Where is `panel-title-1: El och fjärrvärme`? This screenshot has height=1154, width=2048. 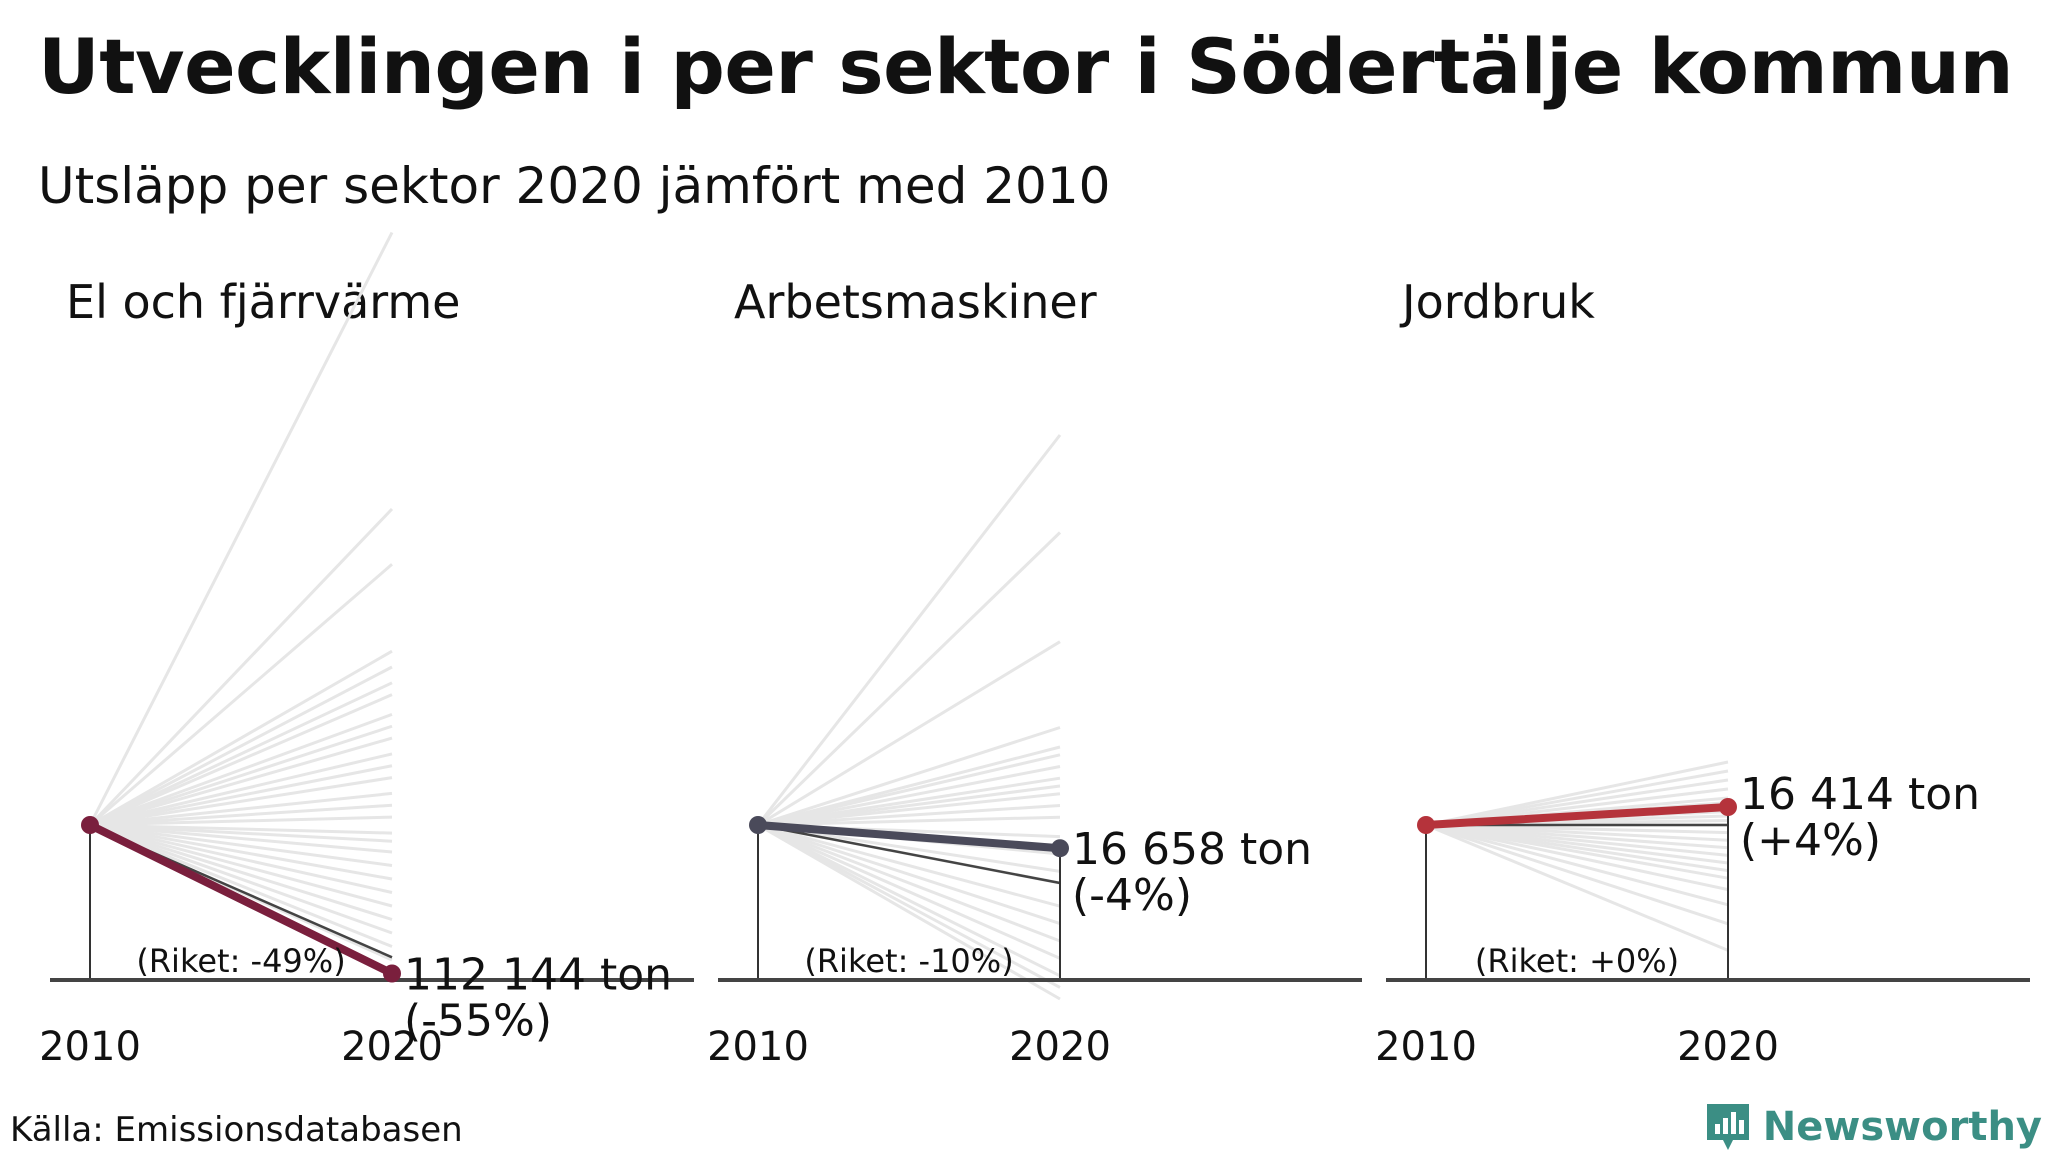 panel-title-1: El och fjärrvärme is located at coordinates (263, 302).